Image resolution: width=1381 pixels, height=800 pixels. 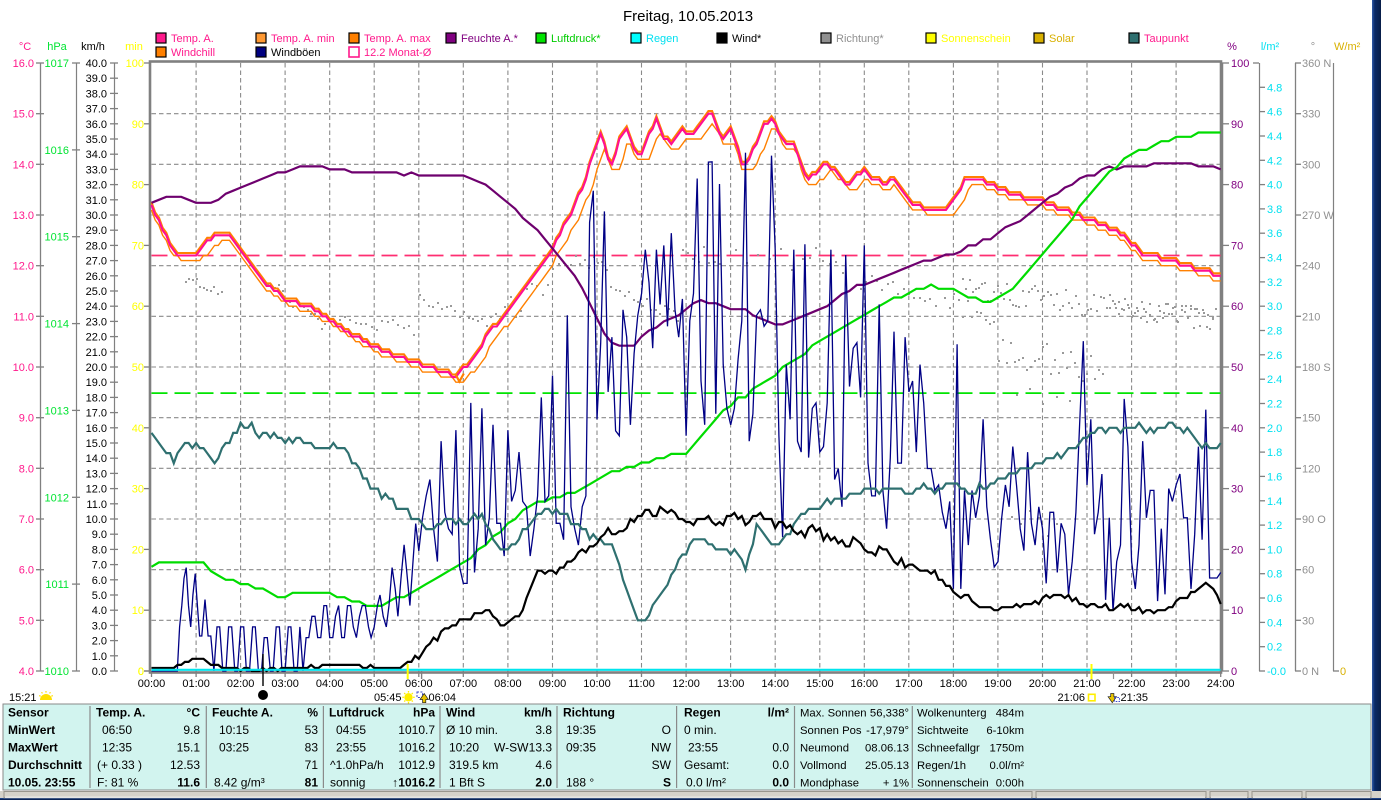 What do you see at coordinates (1274, 526) in the screenshot?
I see `svg-text: 1.2` at bounding box center [1274, 526].